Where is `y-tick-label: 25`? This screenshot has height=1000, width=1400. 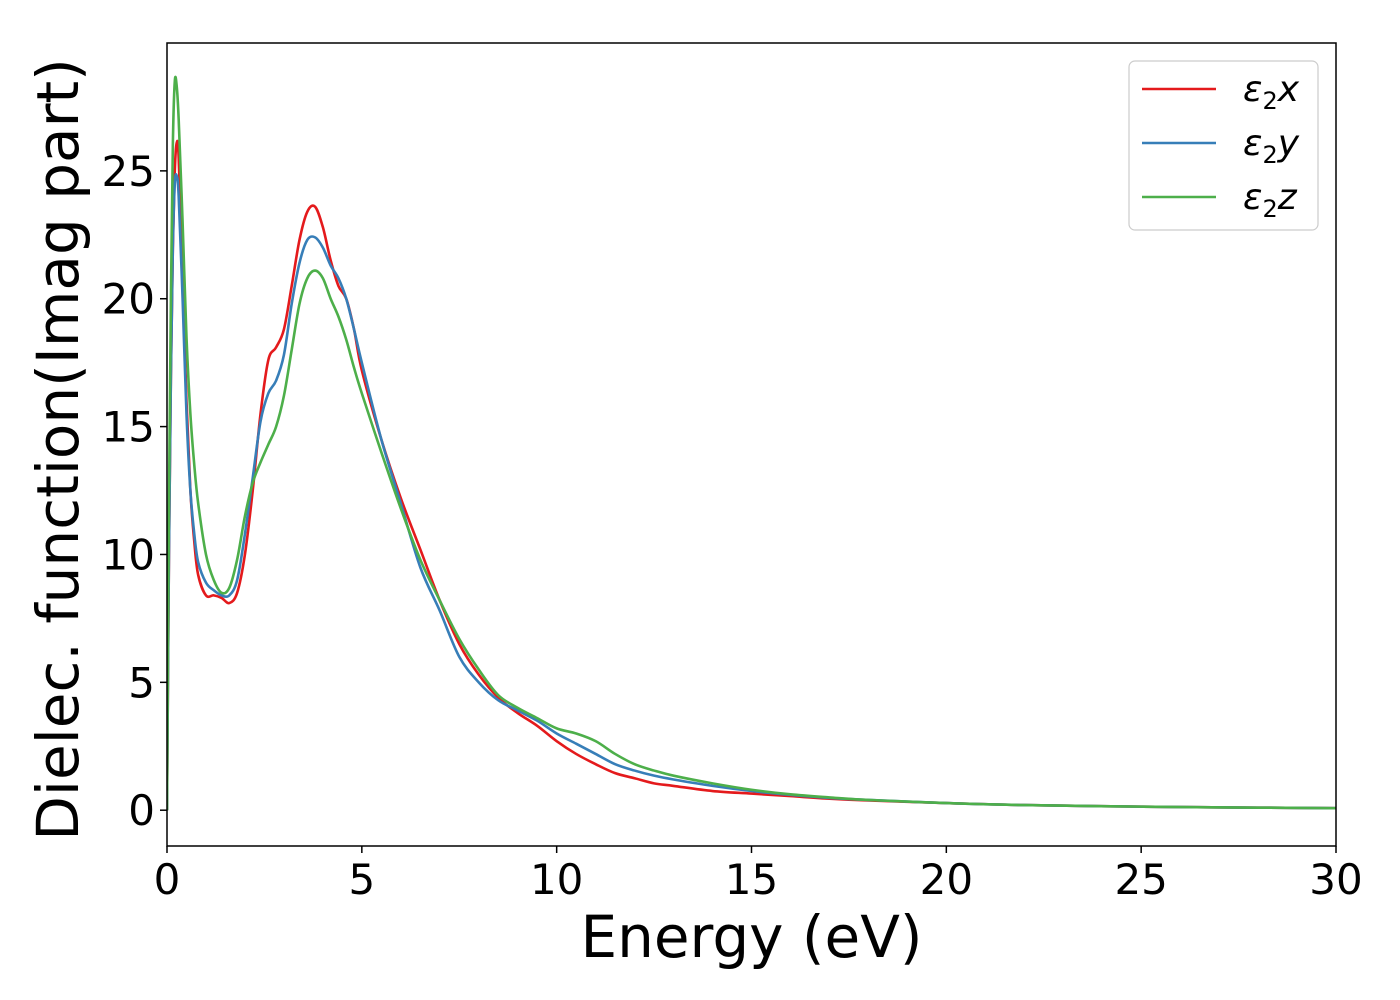
y-tick-label: 25 is located at coordinates (128, 171).